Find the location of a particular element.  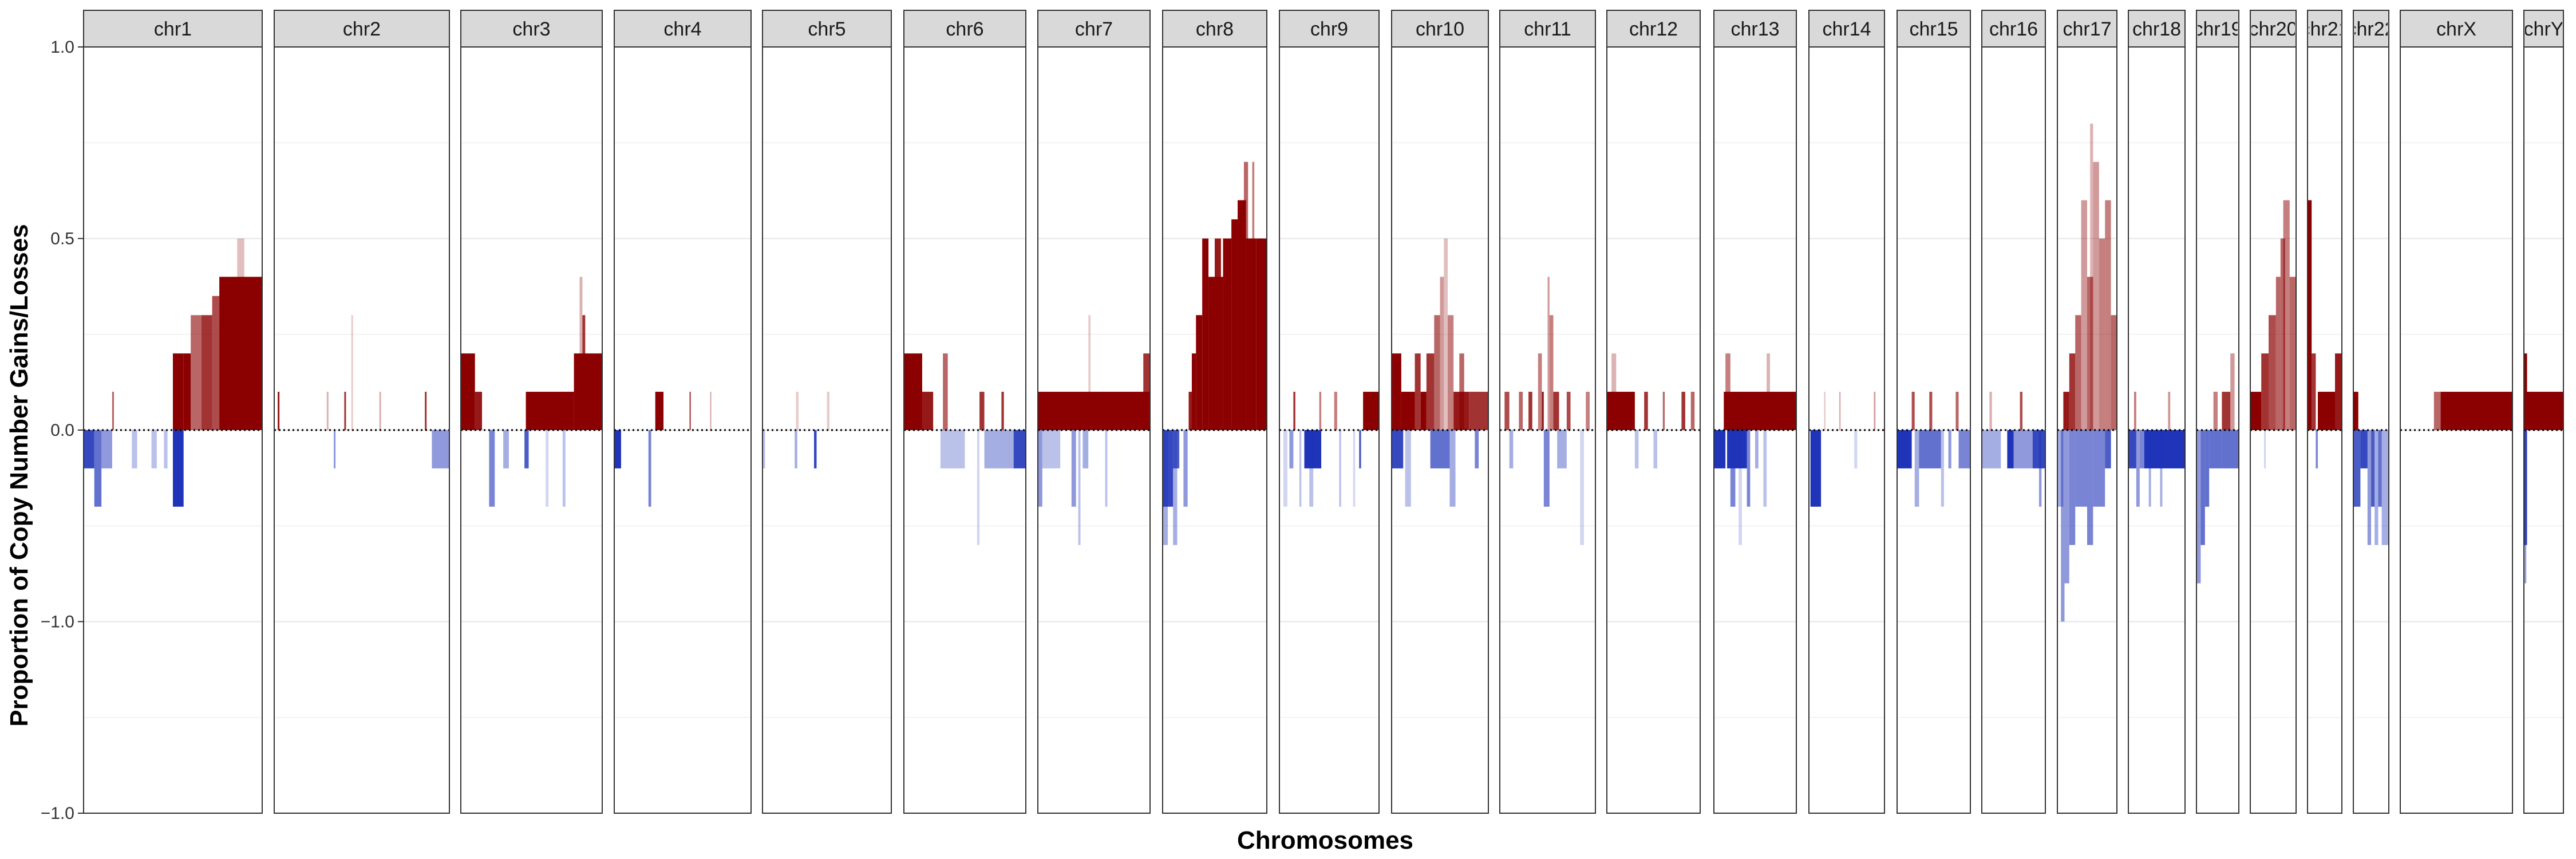

strip-label: chr15 is located at coordinates (1933, 29).